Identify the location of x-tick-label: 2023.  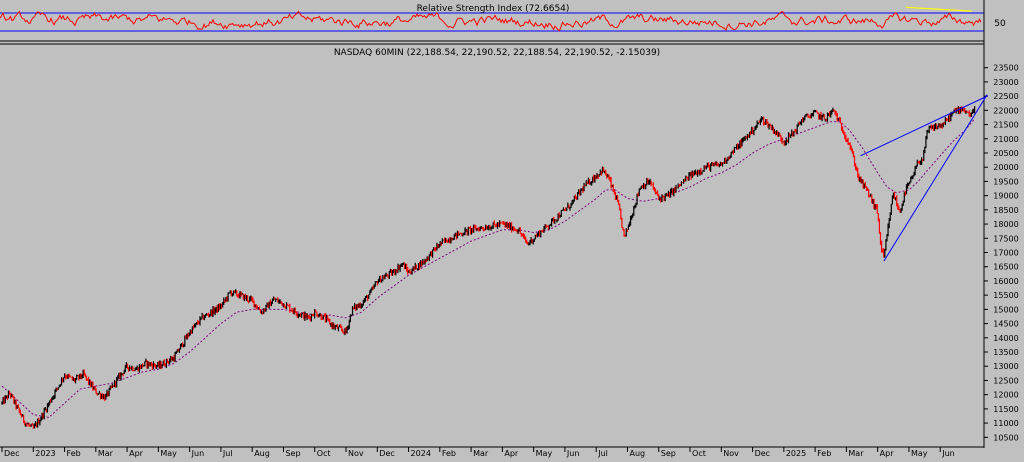
(45, 453).